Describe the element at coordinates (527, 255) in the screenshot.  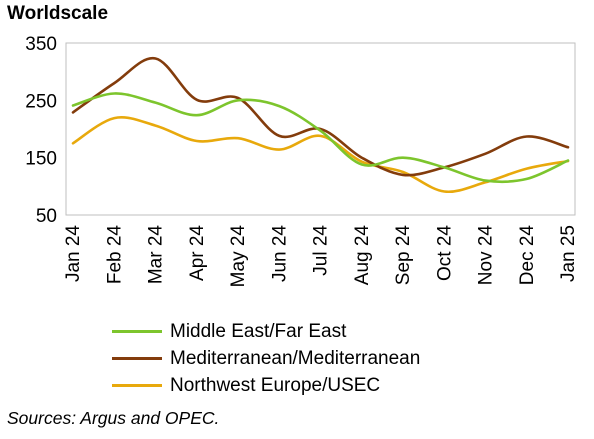
I see `x-tick-label: Dec 24` at that location.